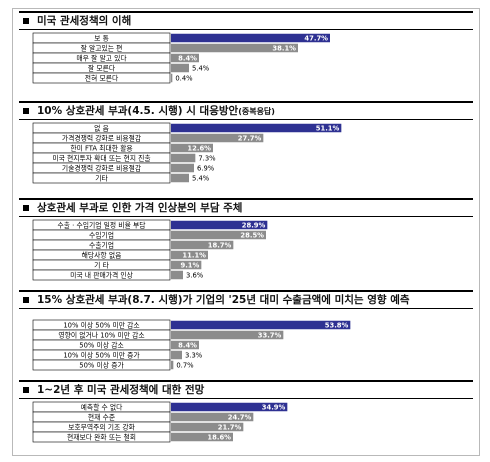  What do you see at coordinates (184, 78) in the screenshot?
I see `bar-value-label: 0.4%` at bounding box center [184, 78].